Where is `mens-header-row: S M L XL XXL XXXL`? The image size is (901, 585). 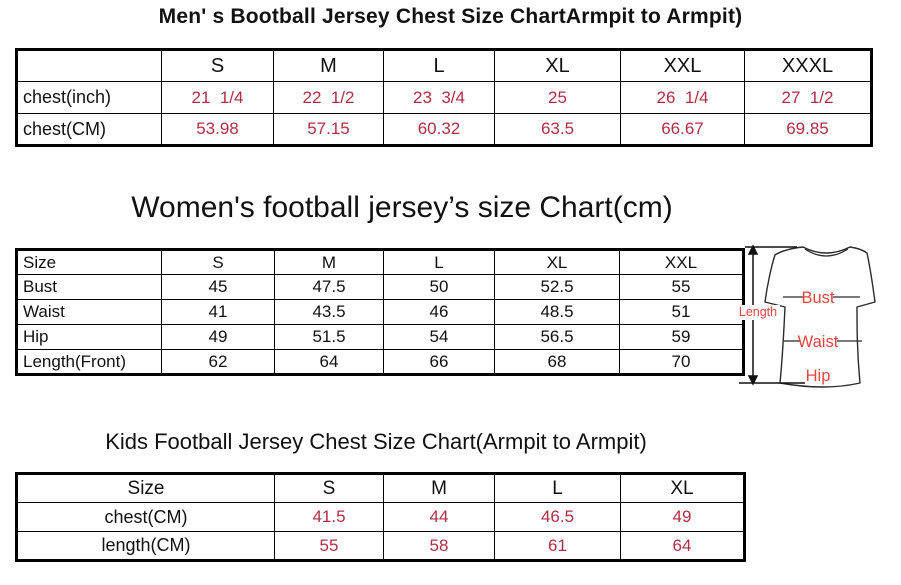
mens-header-row: S M L XL XXL XXXL is located at coordinates (444, 65).